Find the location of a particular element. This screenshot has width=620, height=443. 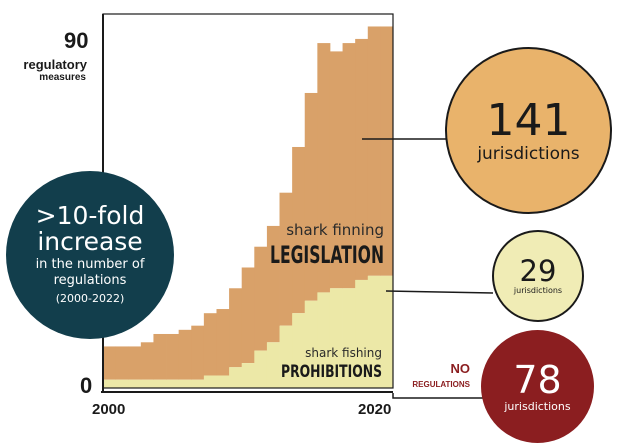

prohibitions-label-big: PROHIBITIONS is located at coordinates (331, 372).